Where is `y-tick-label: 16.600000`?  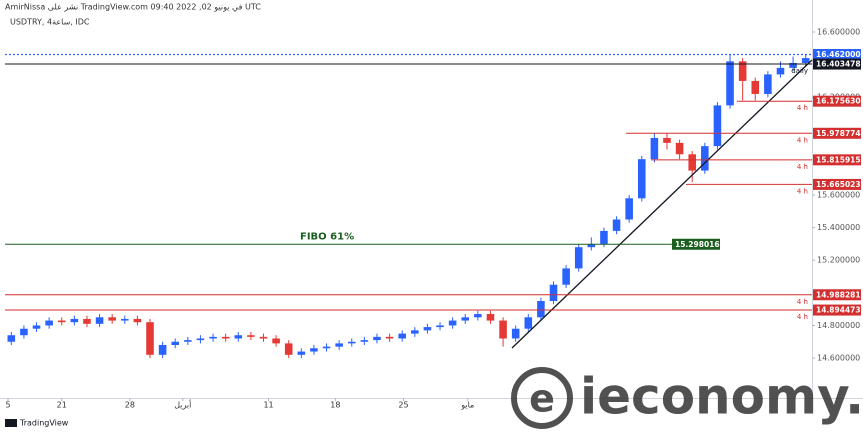
y-tick-label: 16.600000 is located at coordinates (838, 32).